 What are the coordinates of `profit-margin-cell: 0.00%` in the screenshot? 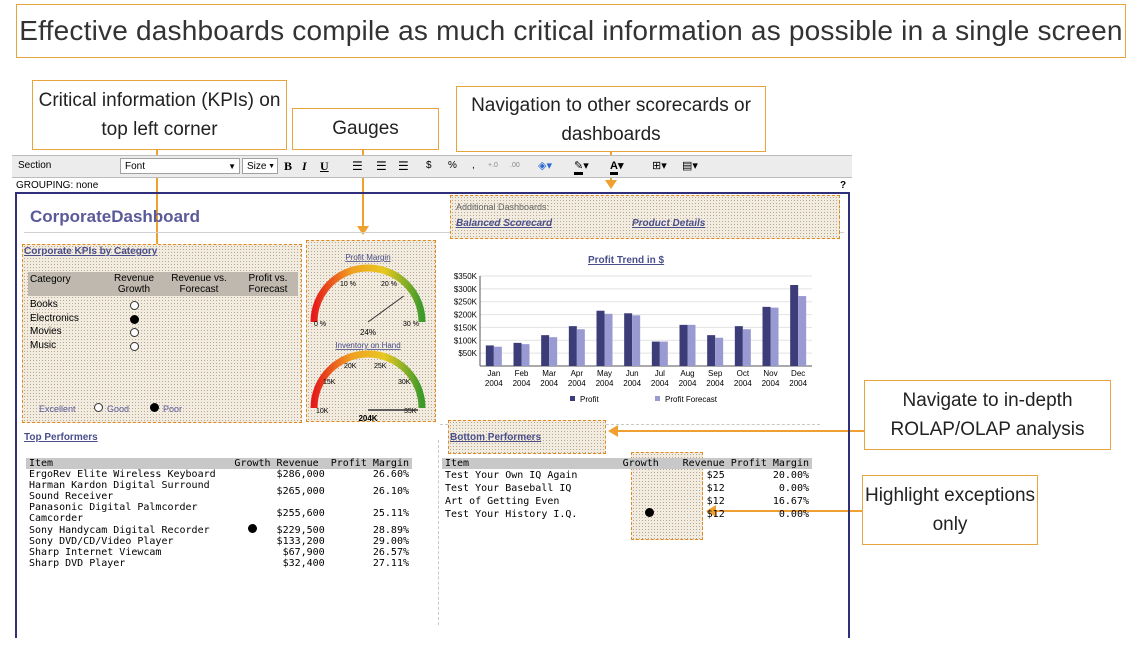 It's located at (793, 488).